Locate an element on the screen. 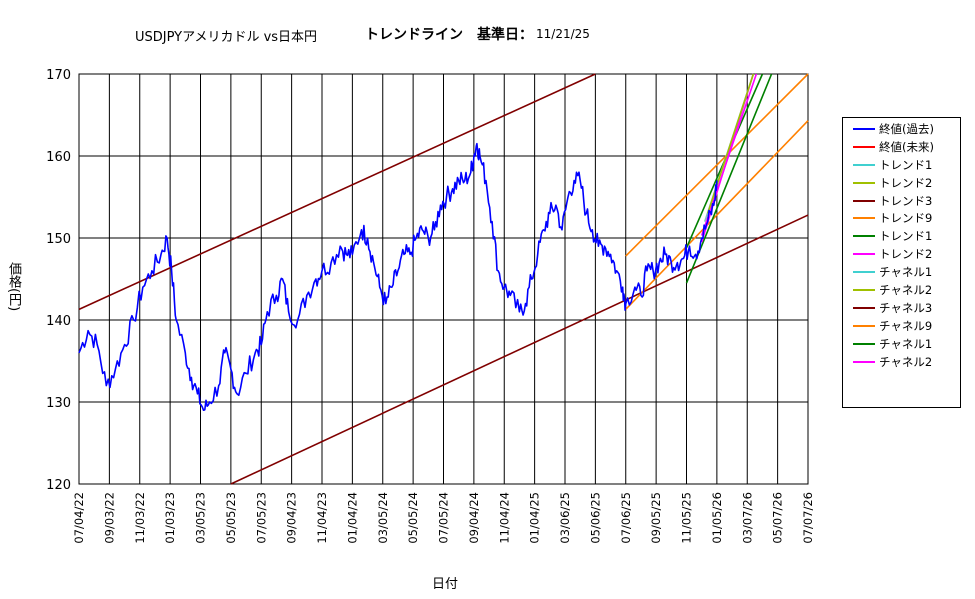 The width and height of the screenshot is (975, 599). x-tick-label: 01/04/24 is located at coordinates (352, 518).